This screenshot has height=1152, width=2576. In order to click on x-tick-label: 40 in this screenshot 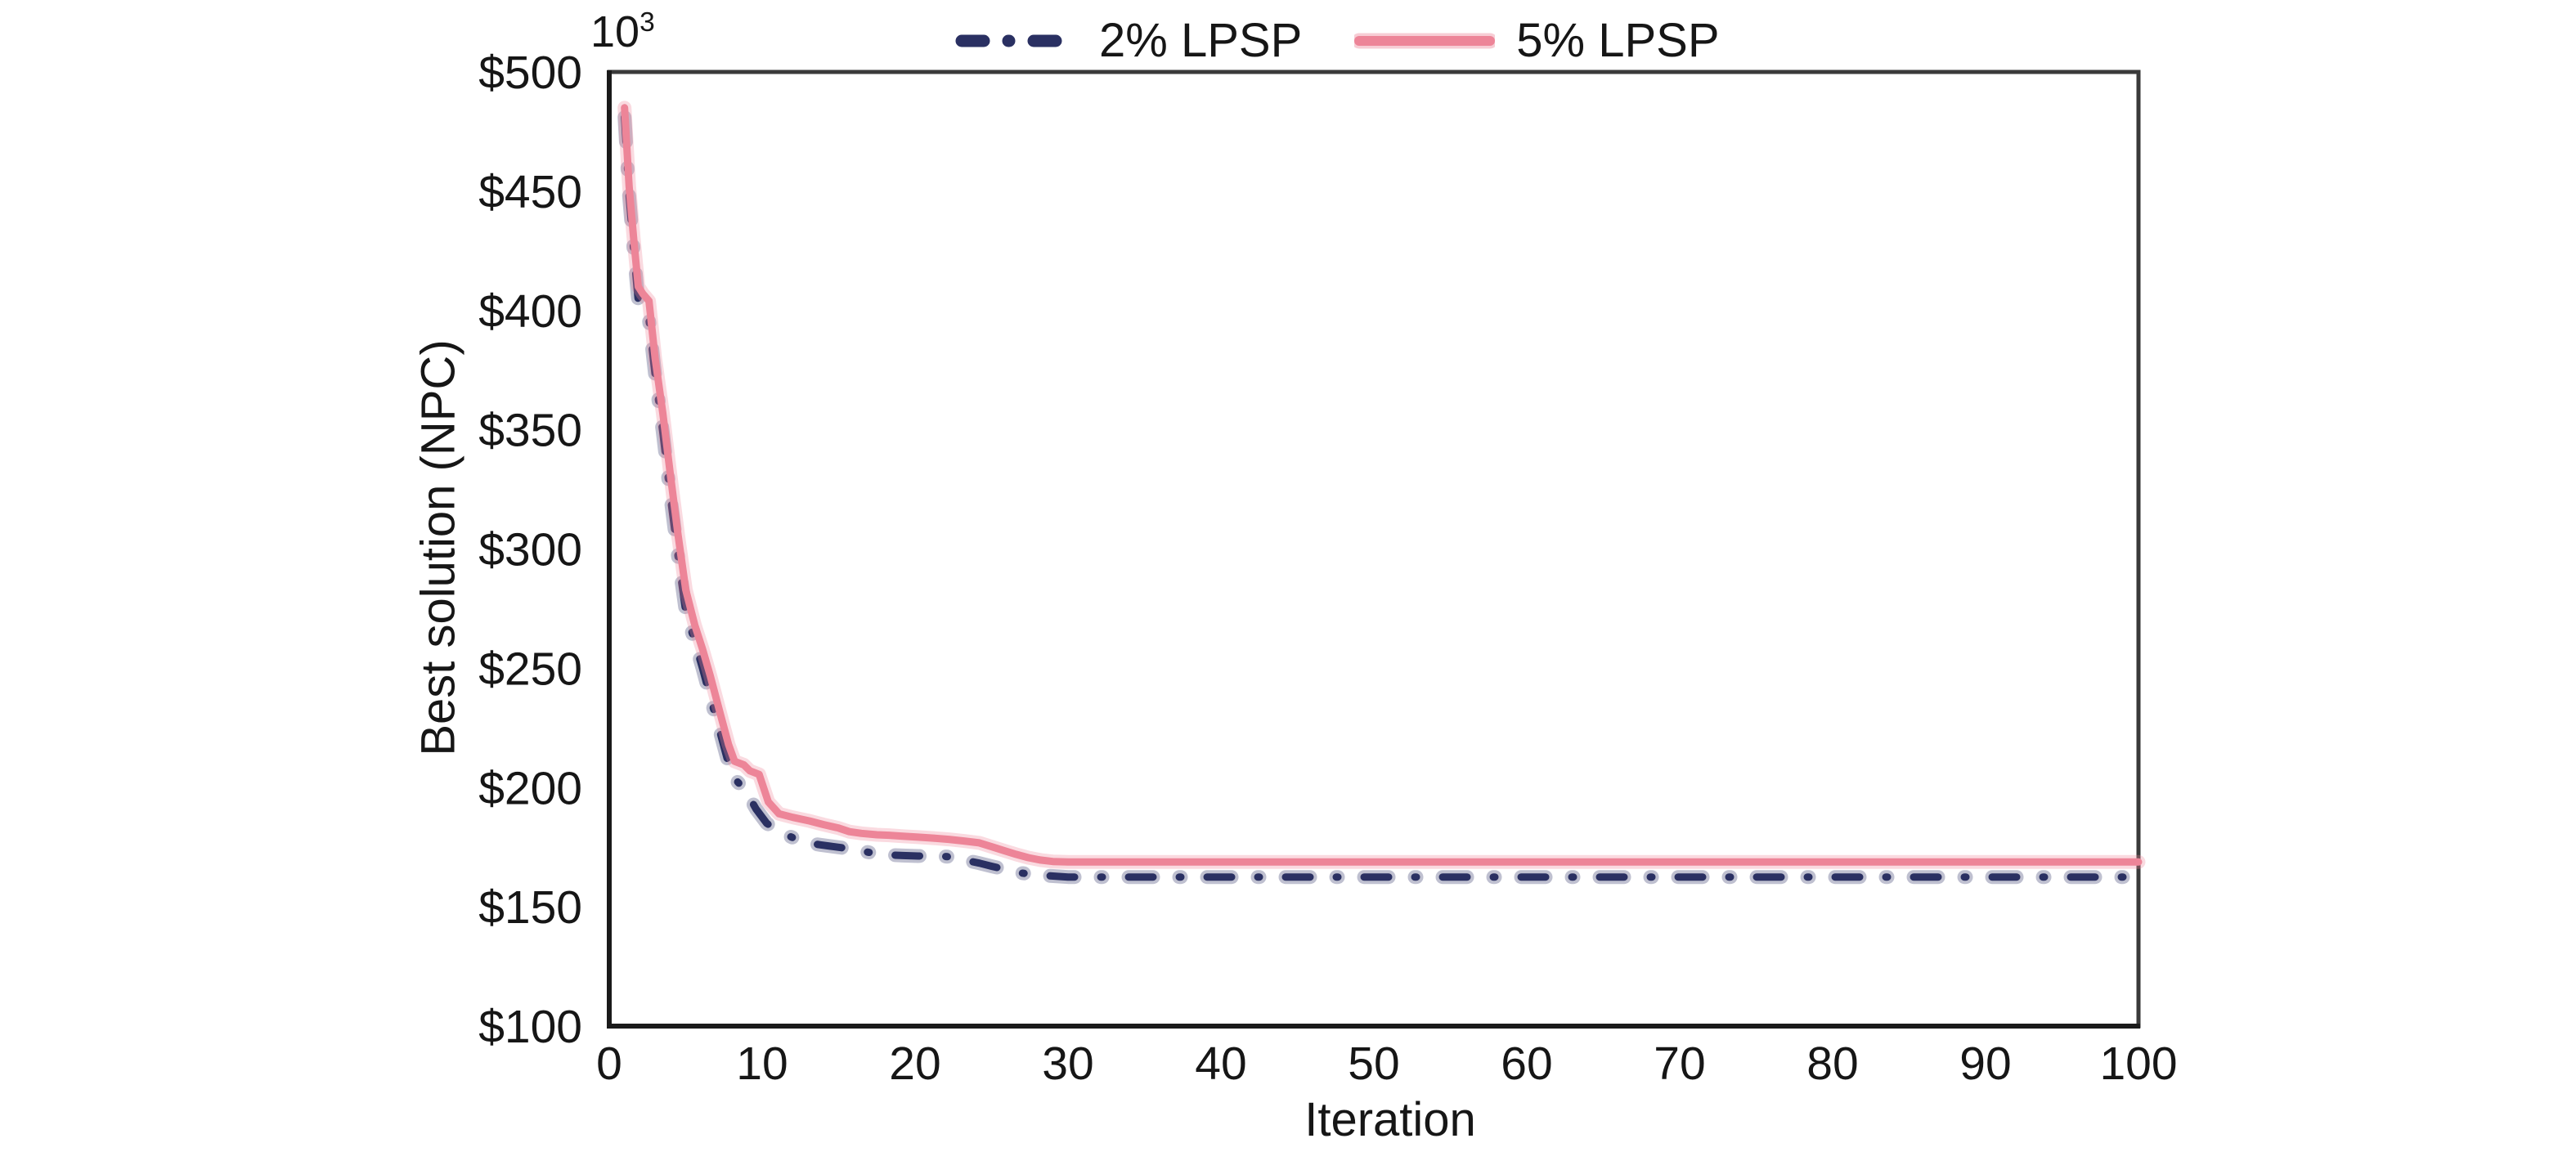, I will do `click(1220, 1064)`.